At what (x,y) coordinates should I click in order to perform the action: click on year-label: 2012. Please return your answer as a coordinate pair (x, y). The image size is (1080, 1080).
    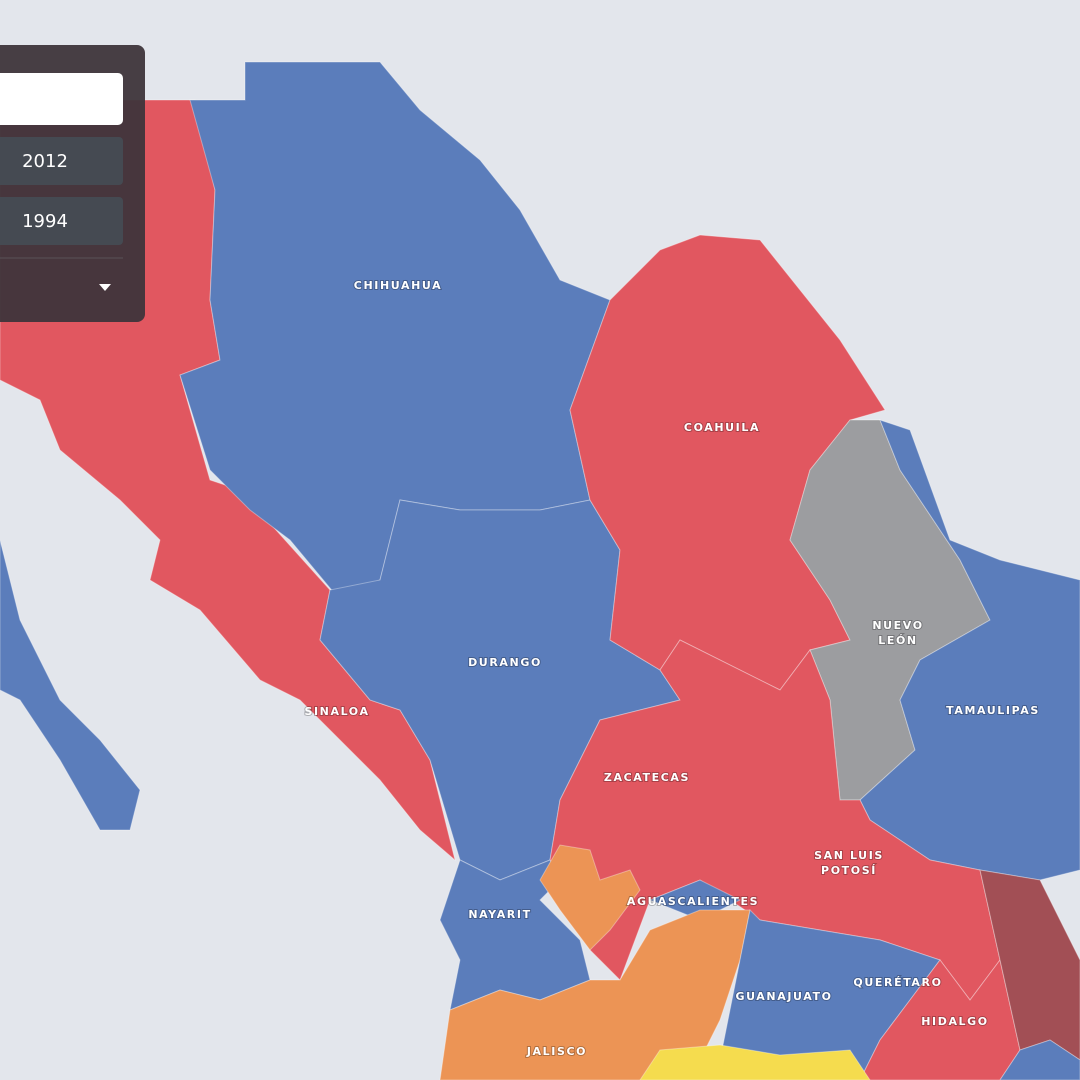
    Looking at the image, I should click on (45, 161).